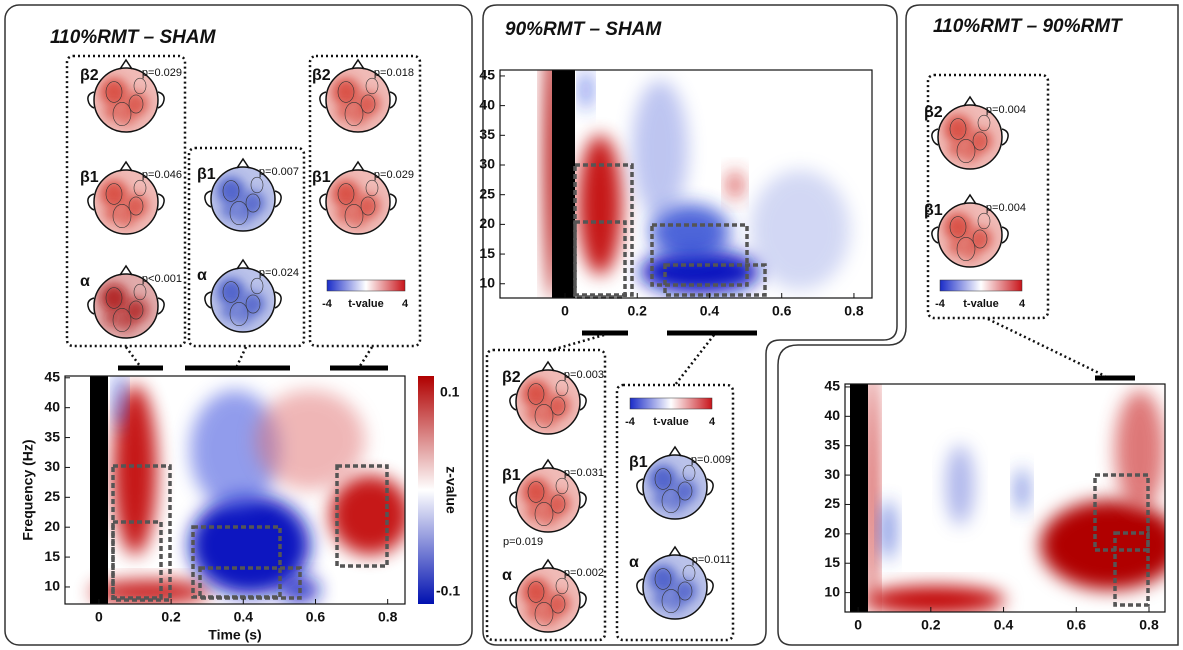 Image resolution: width=1183 pixels, height=650 pixels. What do you see at coordinates (981, 285) in the screenshot?
I see `t-colorbar` at bounding box center [981, 285].